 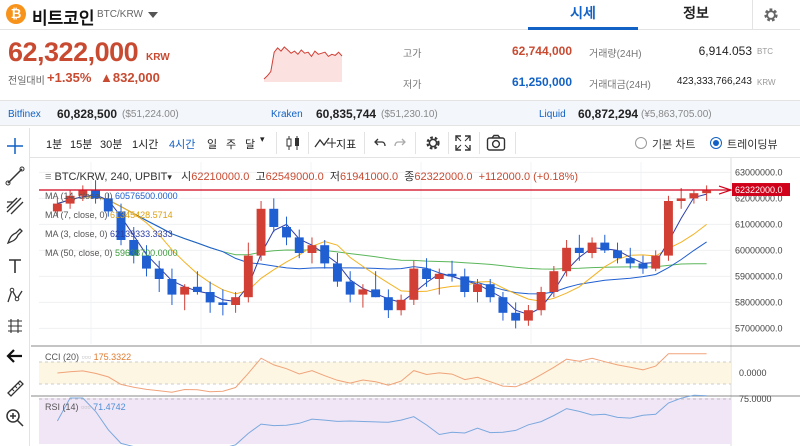 What do you see at coordinates (87, 114) in the screenshot?
I see `exchange-price: 60,828,500` at bounding box center [87, 114].